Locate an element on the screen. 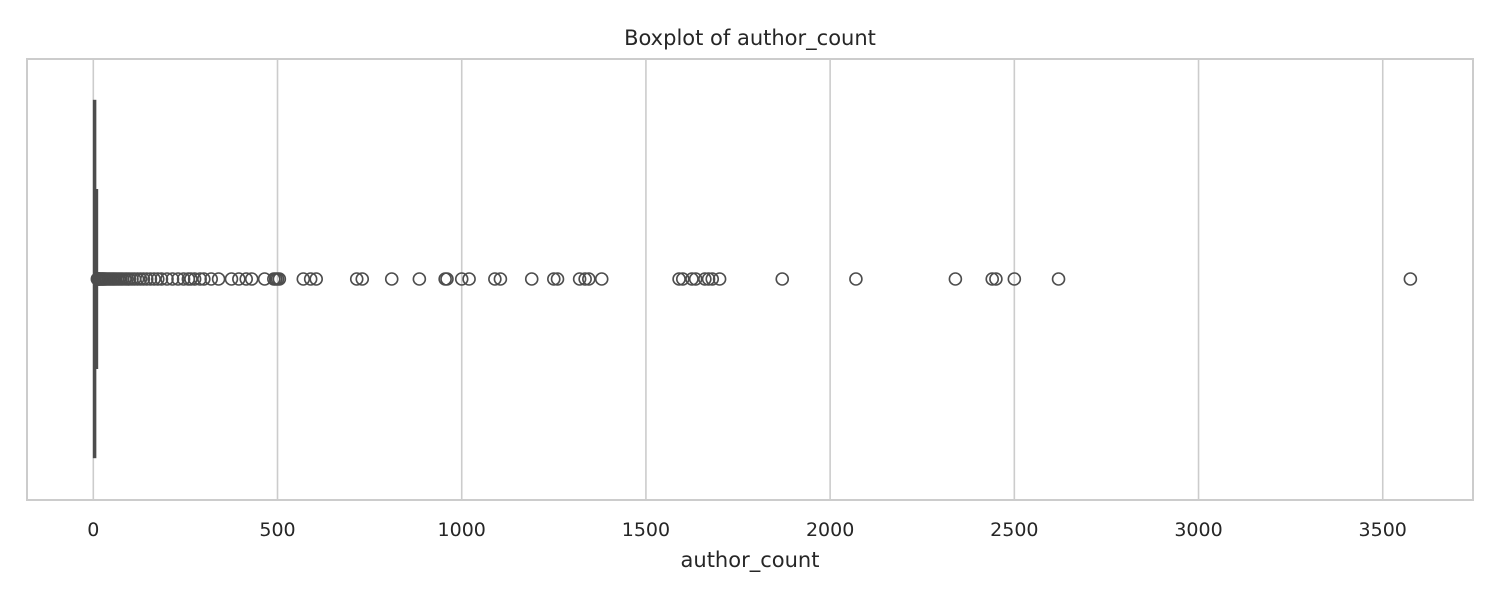 The height and width of the screenshot is (600, 1500). x-tick-label-0: 0 is located at coordinates (93, 530).